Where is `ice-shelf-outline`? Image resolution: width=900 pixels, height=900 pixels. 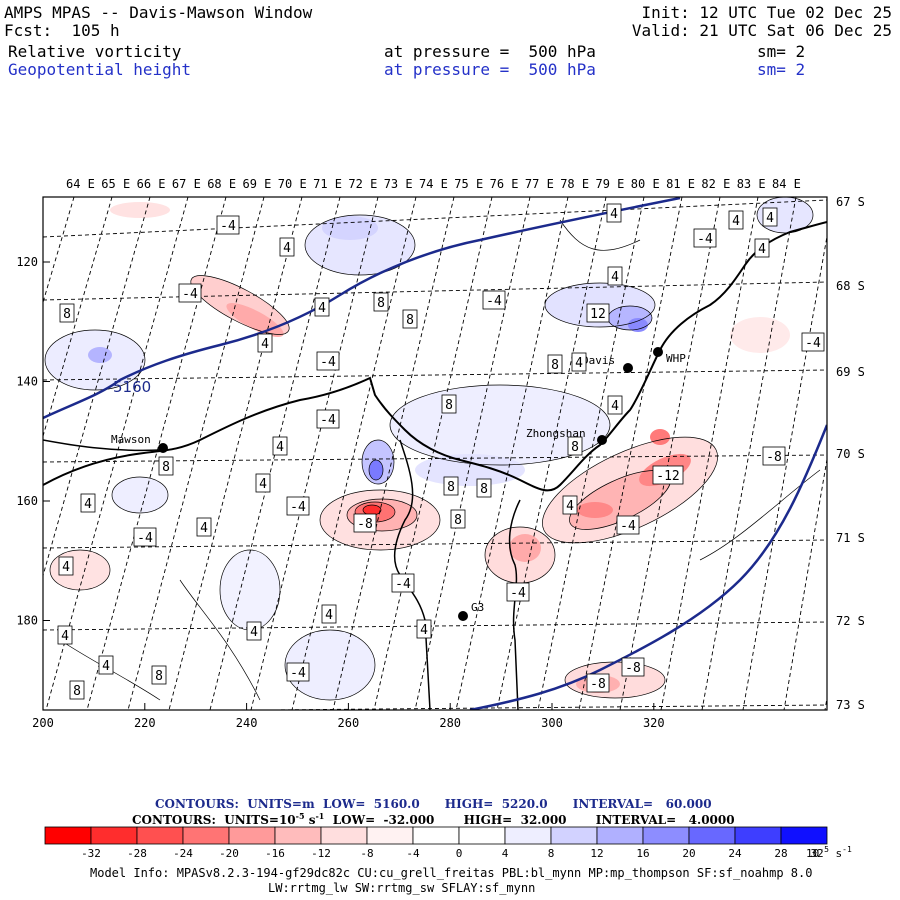
ice-shelf-outline is located at coordinates (514, 604).